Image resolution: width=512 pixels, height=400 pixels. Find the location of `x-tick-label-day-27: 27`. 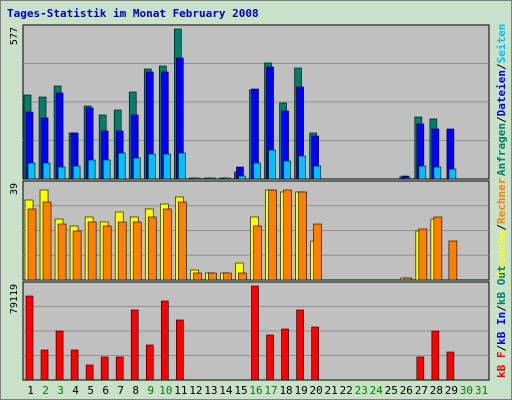

x-tick-label-day-27: 27 is located at coordinates (421, 390).